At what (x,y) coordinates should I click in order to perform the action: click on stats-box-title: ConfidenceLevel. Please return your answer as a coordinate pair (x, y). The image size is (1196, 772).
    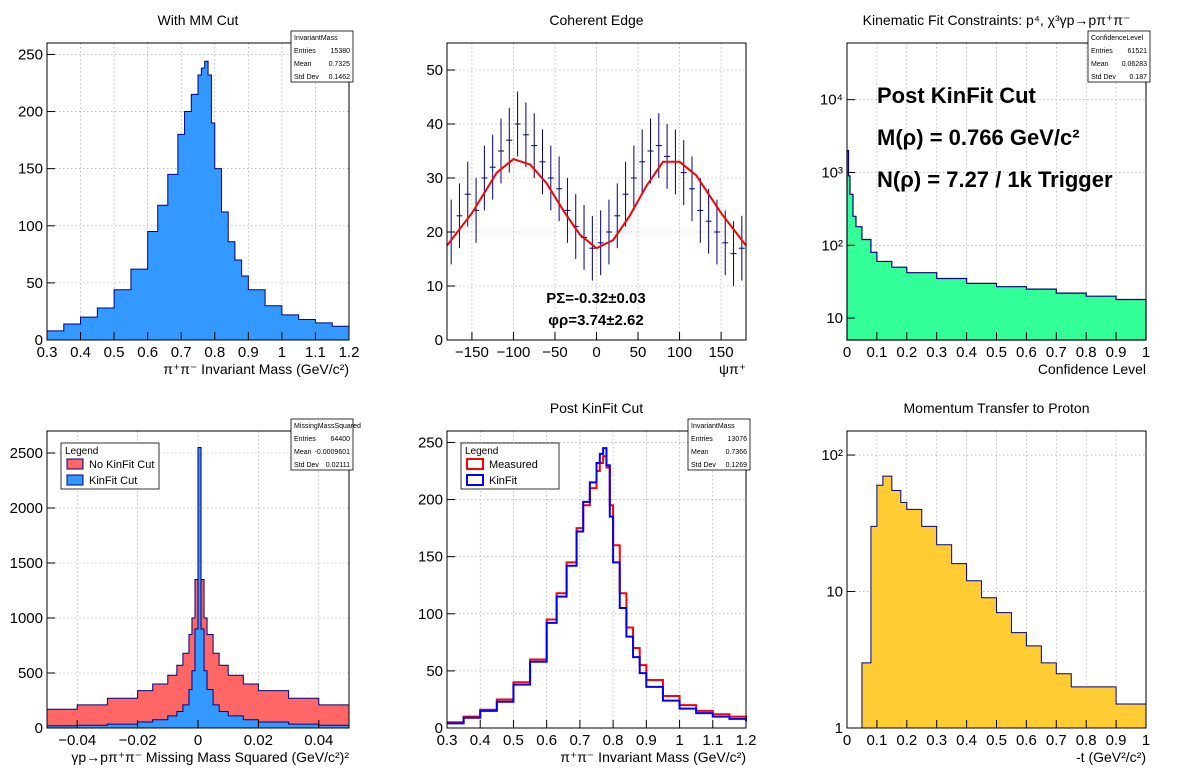
    Looking at the image, I should click on (1117, 38).